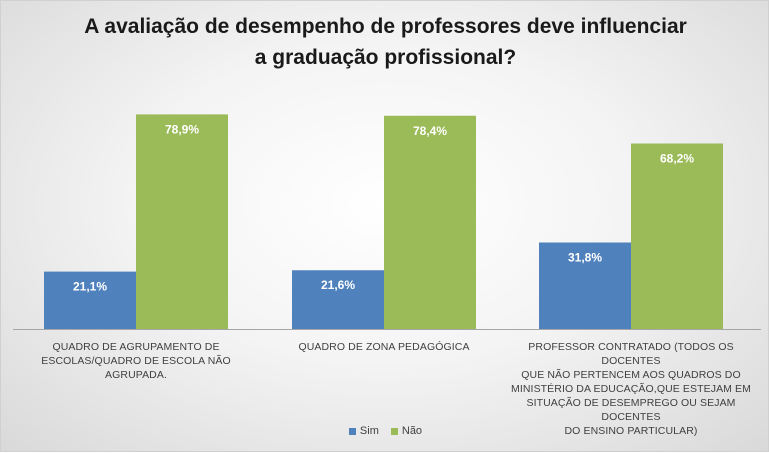  Describe the element at coordinates (631, 354) in the screenshot. I see `category-label-line: PROFESSOR CONTRATADO (TODOS OS DOCENTES` at that location.